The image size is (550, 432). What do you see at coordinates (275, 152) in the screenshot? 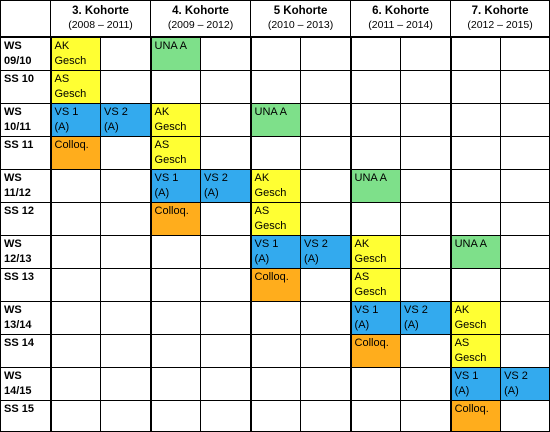
I see `semester-row: SS 11 Colloq. AS Gesch` at bounding box center [275, 152].